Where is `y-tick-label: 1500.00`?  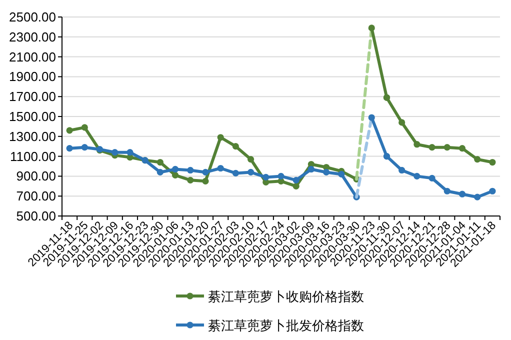 y-tick-label: 1500.00 is located at coordinates (32, 116).